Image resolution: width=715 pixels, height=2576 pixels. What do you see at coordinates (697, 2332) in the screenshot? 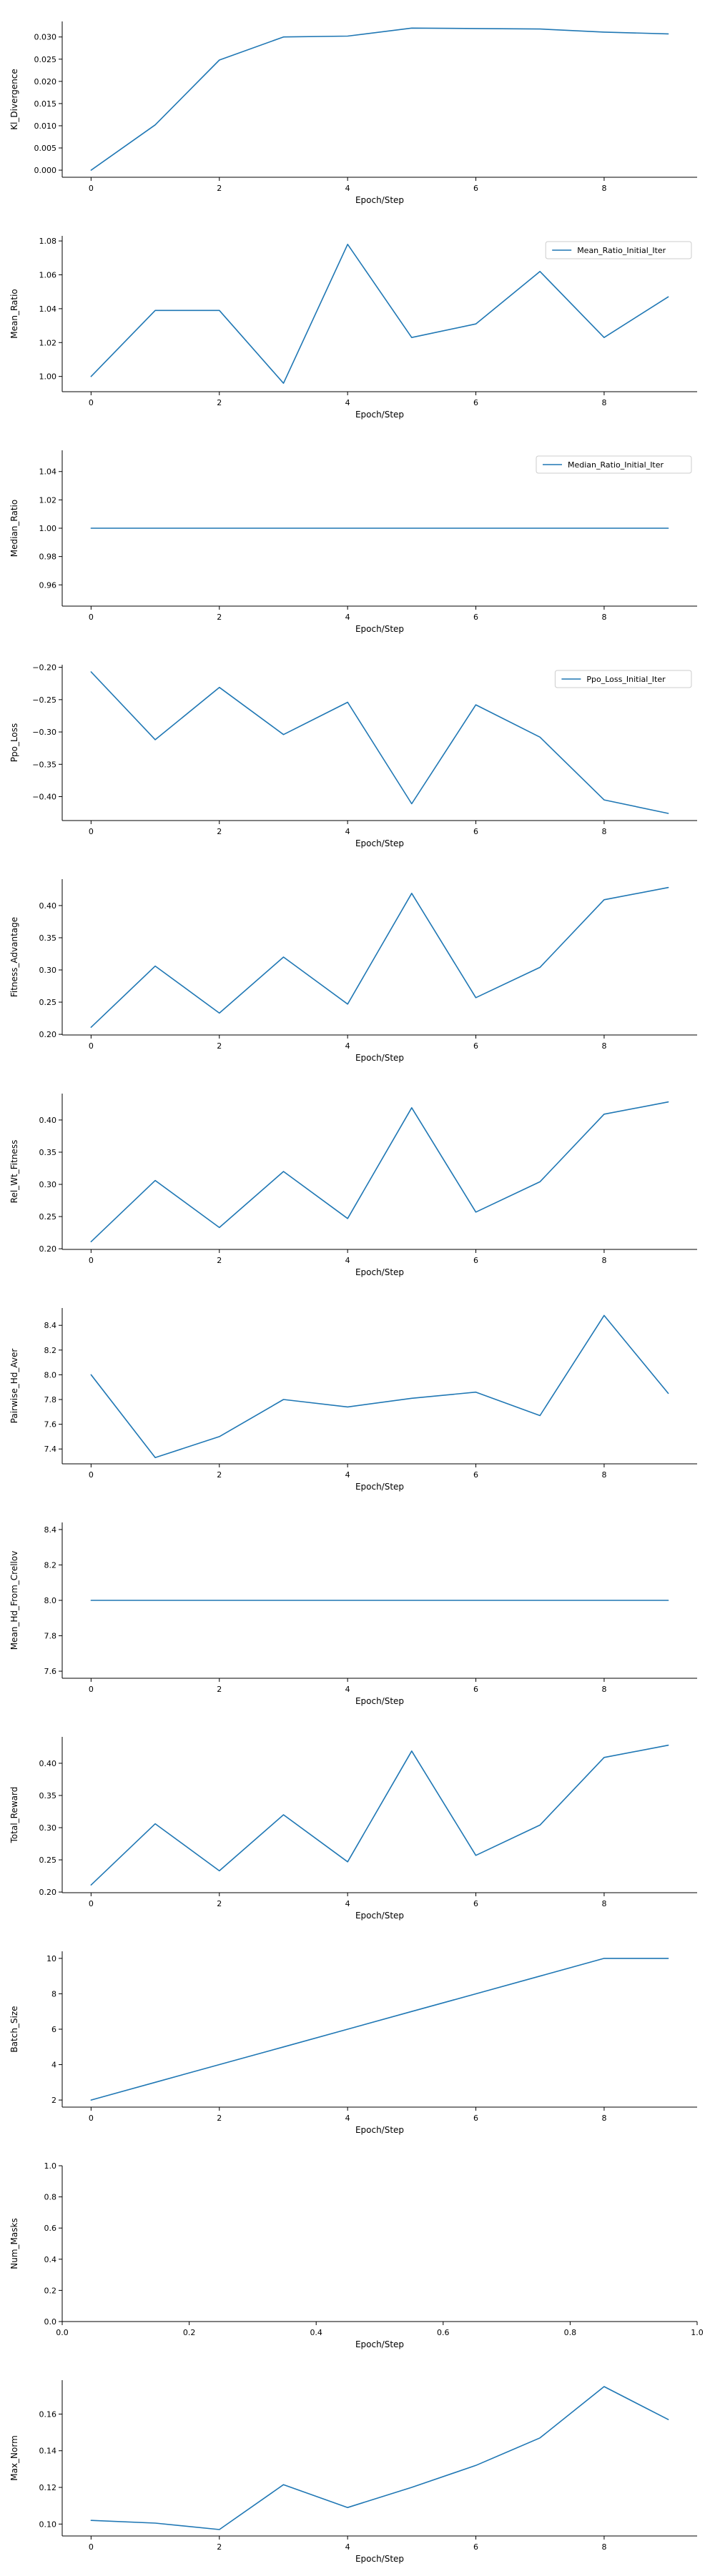
I see `x-tick-label: 1.0` at bounding box center [697, 2332].